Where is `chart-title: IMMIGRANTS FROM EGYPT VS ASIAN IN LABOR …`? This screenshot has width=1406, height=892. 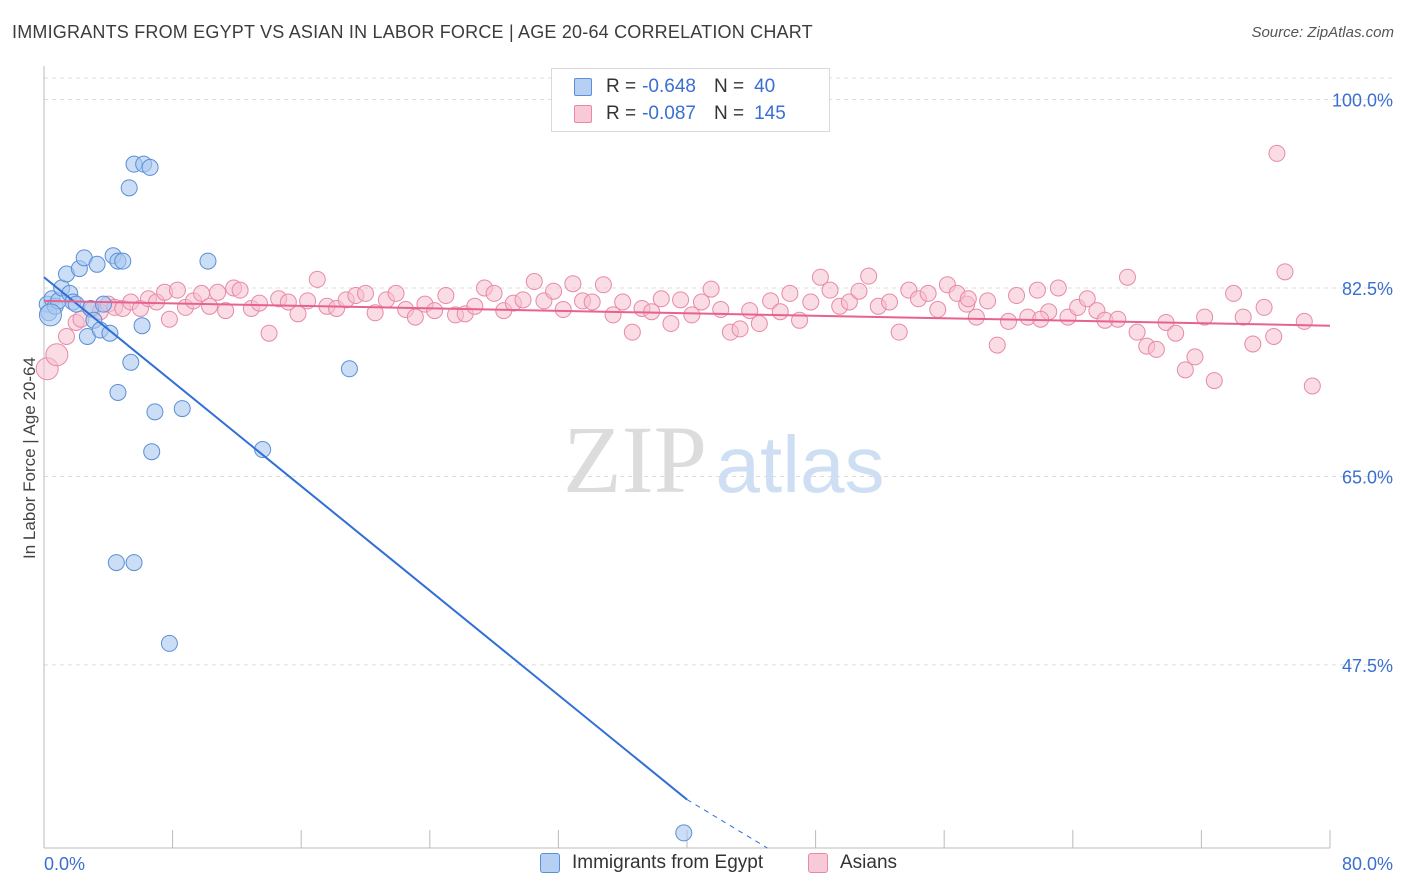 chart-title: IMMIGRANTS FROM EGYPT VS ASIAN IN LABOR … is located at coordinates (412, 32).